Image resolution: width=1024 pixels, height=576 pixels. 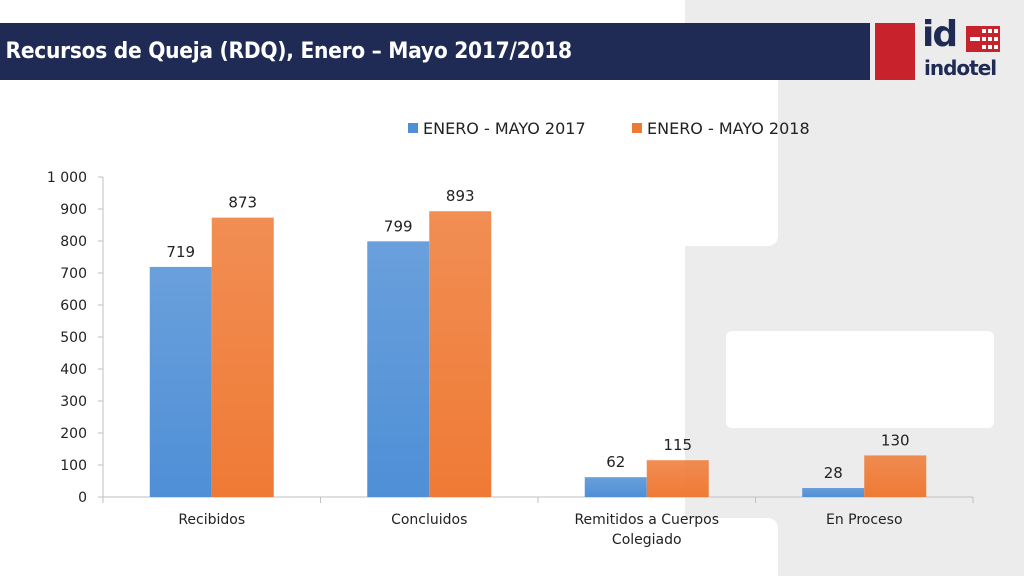 What do you see at coordinates (963, 49) in the screenshot?
I see `indotel-logo: id indotel` at bounding box center [963, 49].